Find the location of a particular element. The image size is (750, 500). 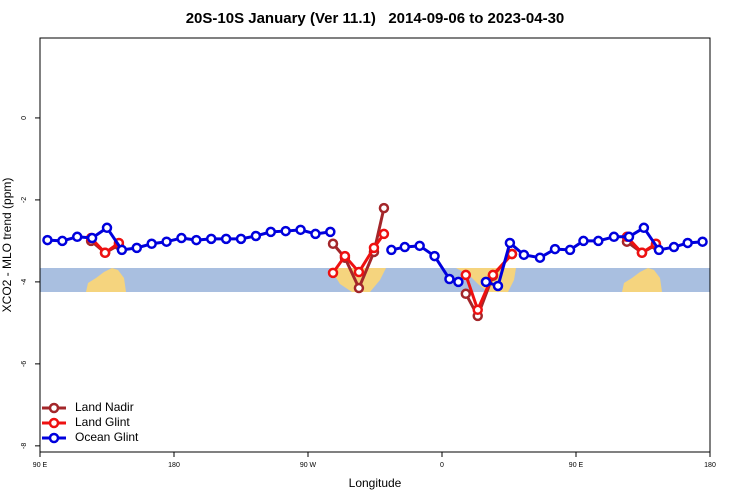

legend-label: Ocean Glint is located at coordinates (107, 437).